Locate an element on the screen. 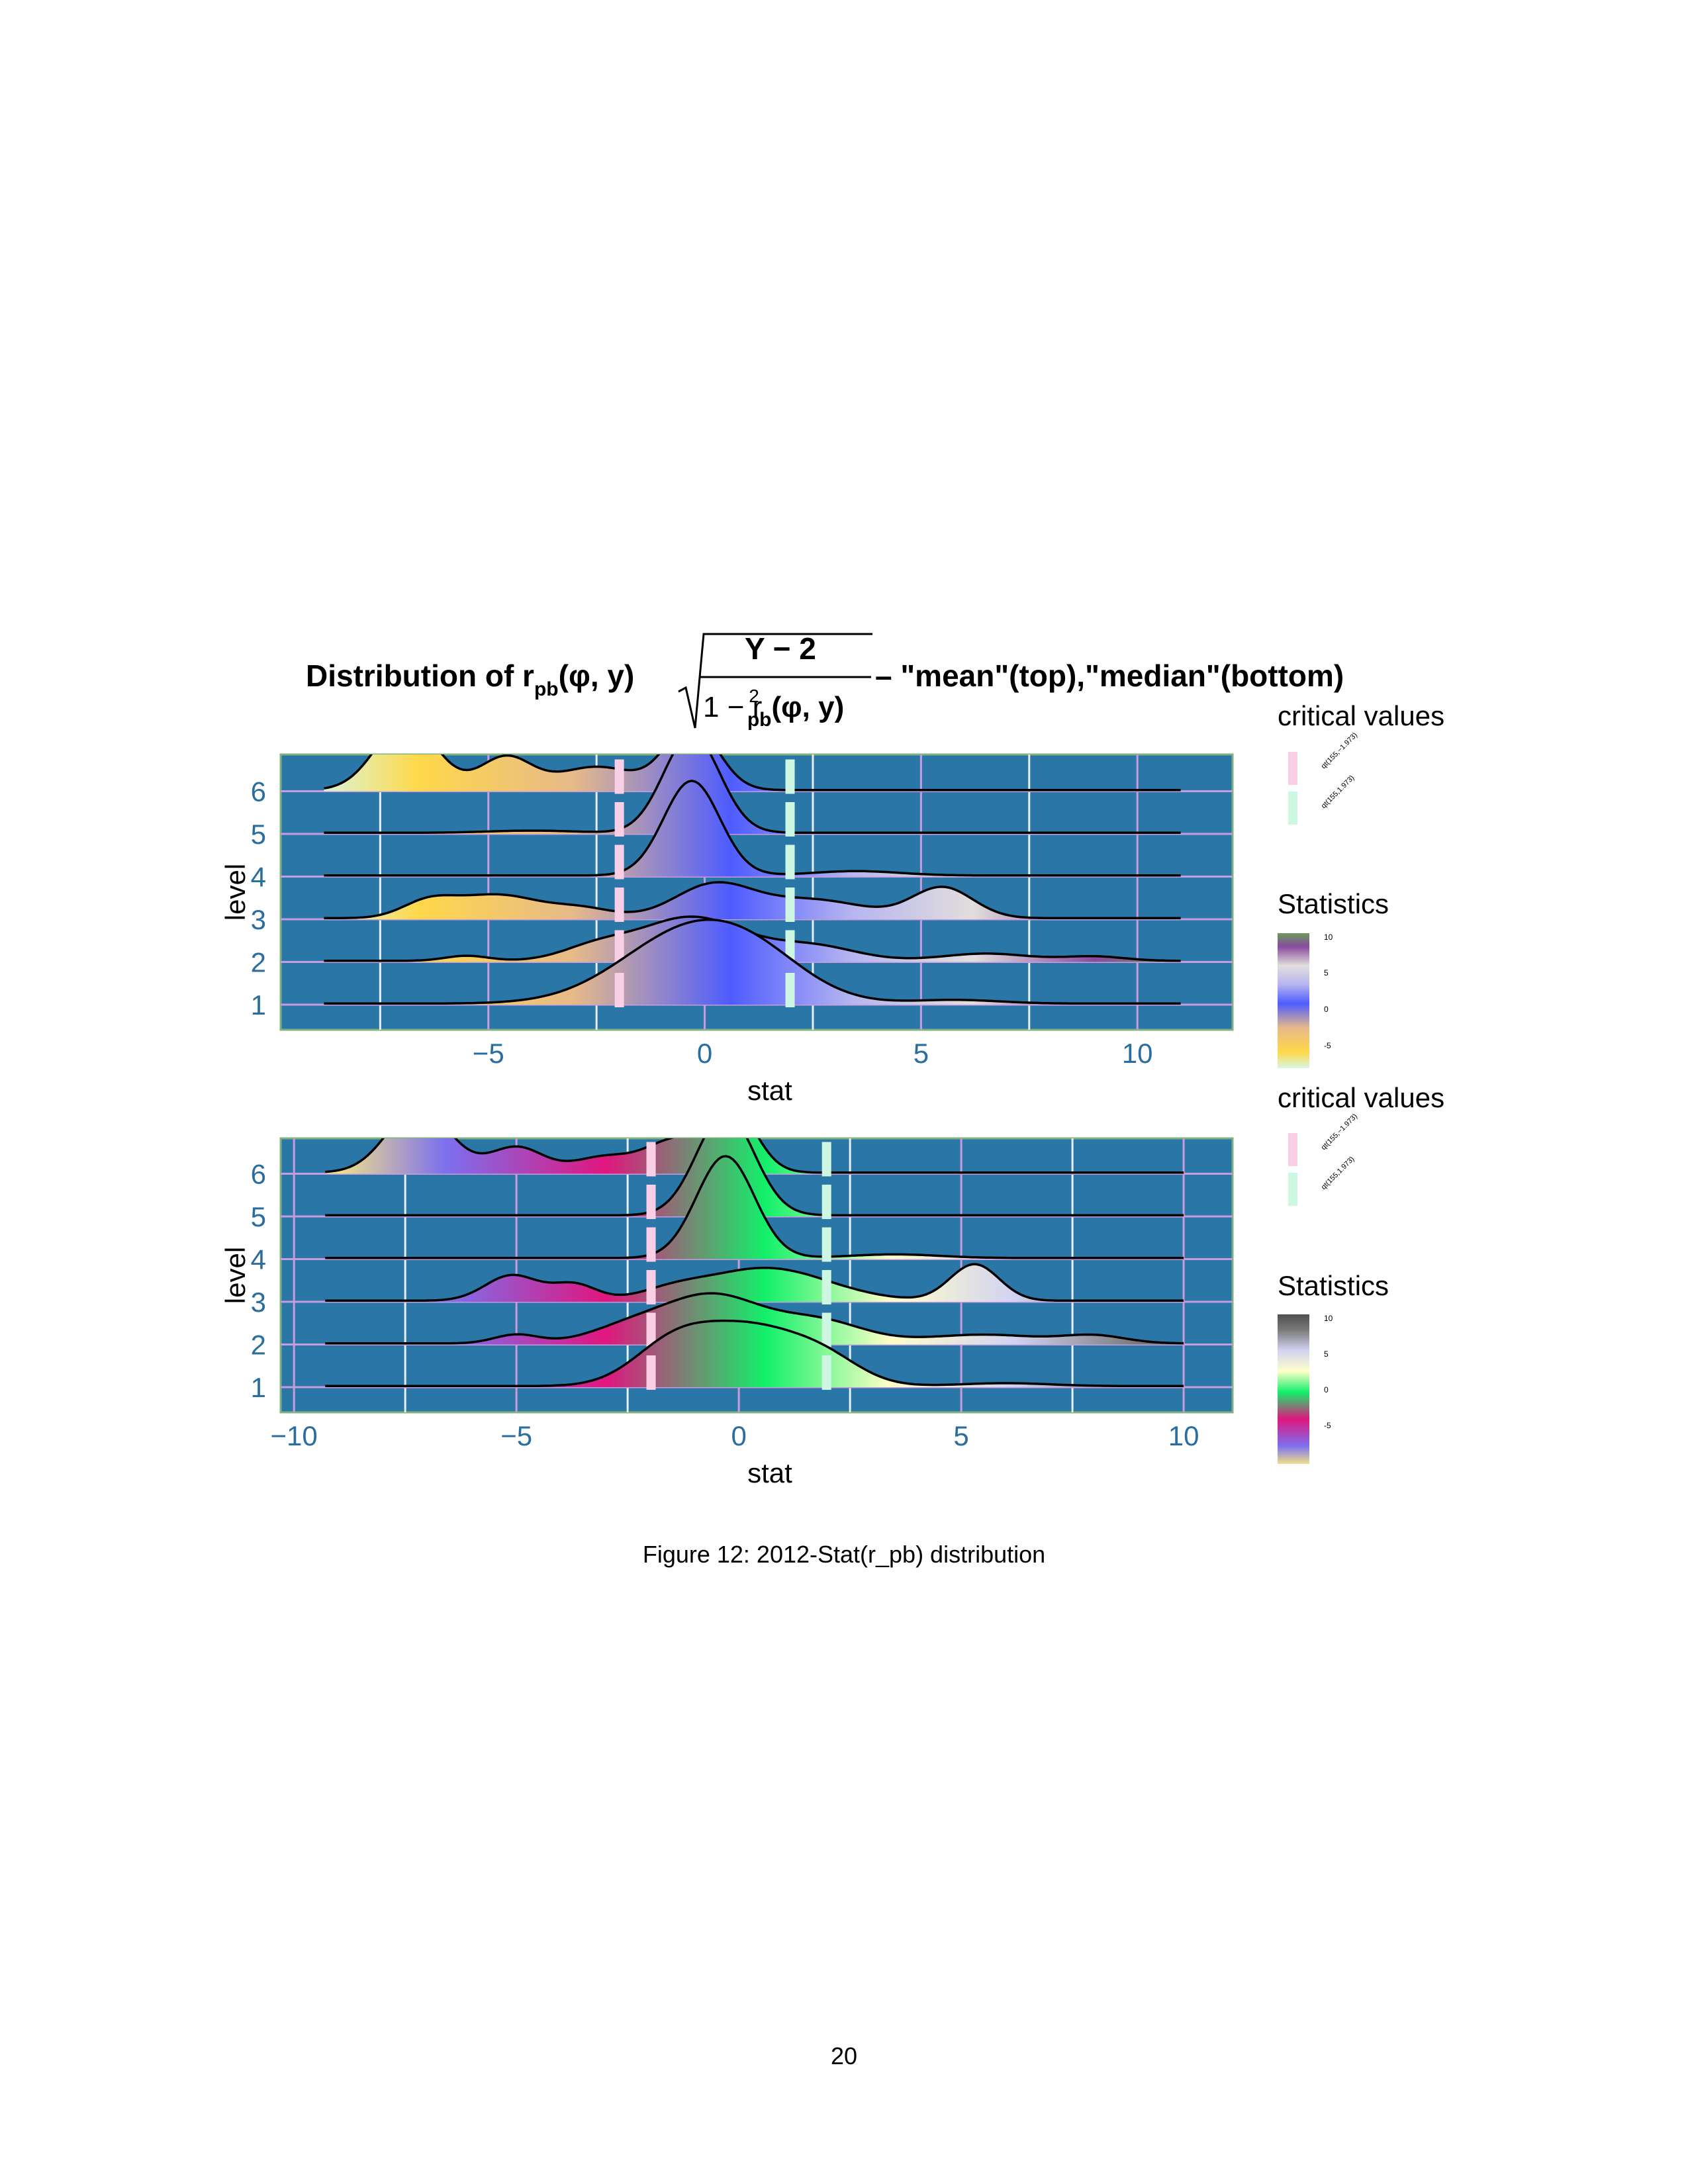 Image resolution: width=1688 pixels, height=2184 pixels. title-args: (φ, y) is located at coordinates (597, 676).